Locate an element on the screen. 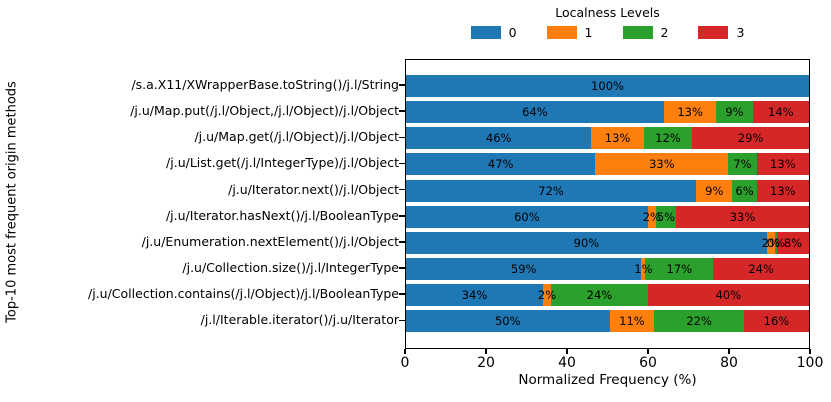 Image resolution: width=831 pixels, height=402 pixels. bar-segment-level-2: 12% is located at coordinates (668, 138).